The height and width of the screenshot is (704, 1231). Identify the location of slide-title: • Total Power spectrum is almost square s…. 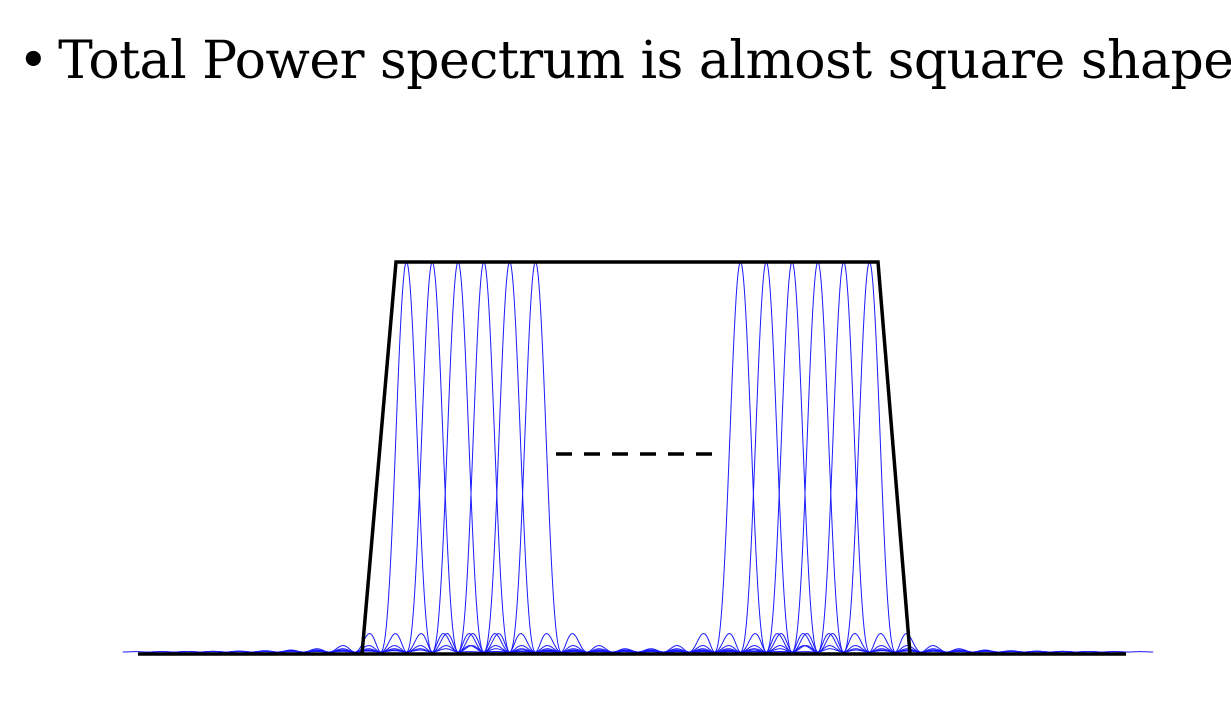
(624, 61).